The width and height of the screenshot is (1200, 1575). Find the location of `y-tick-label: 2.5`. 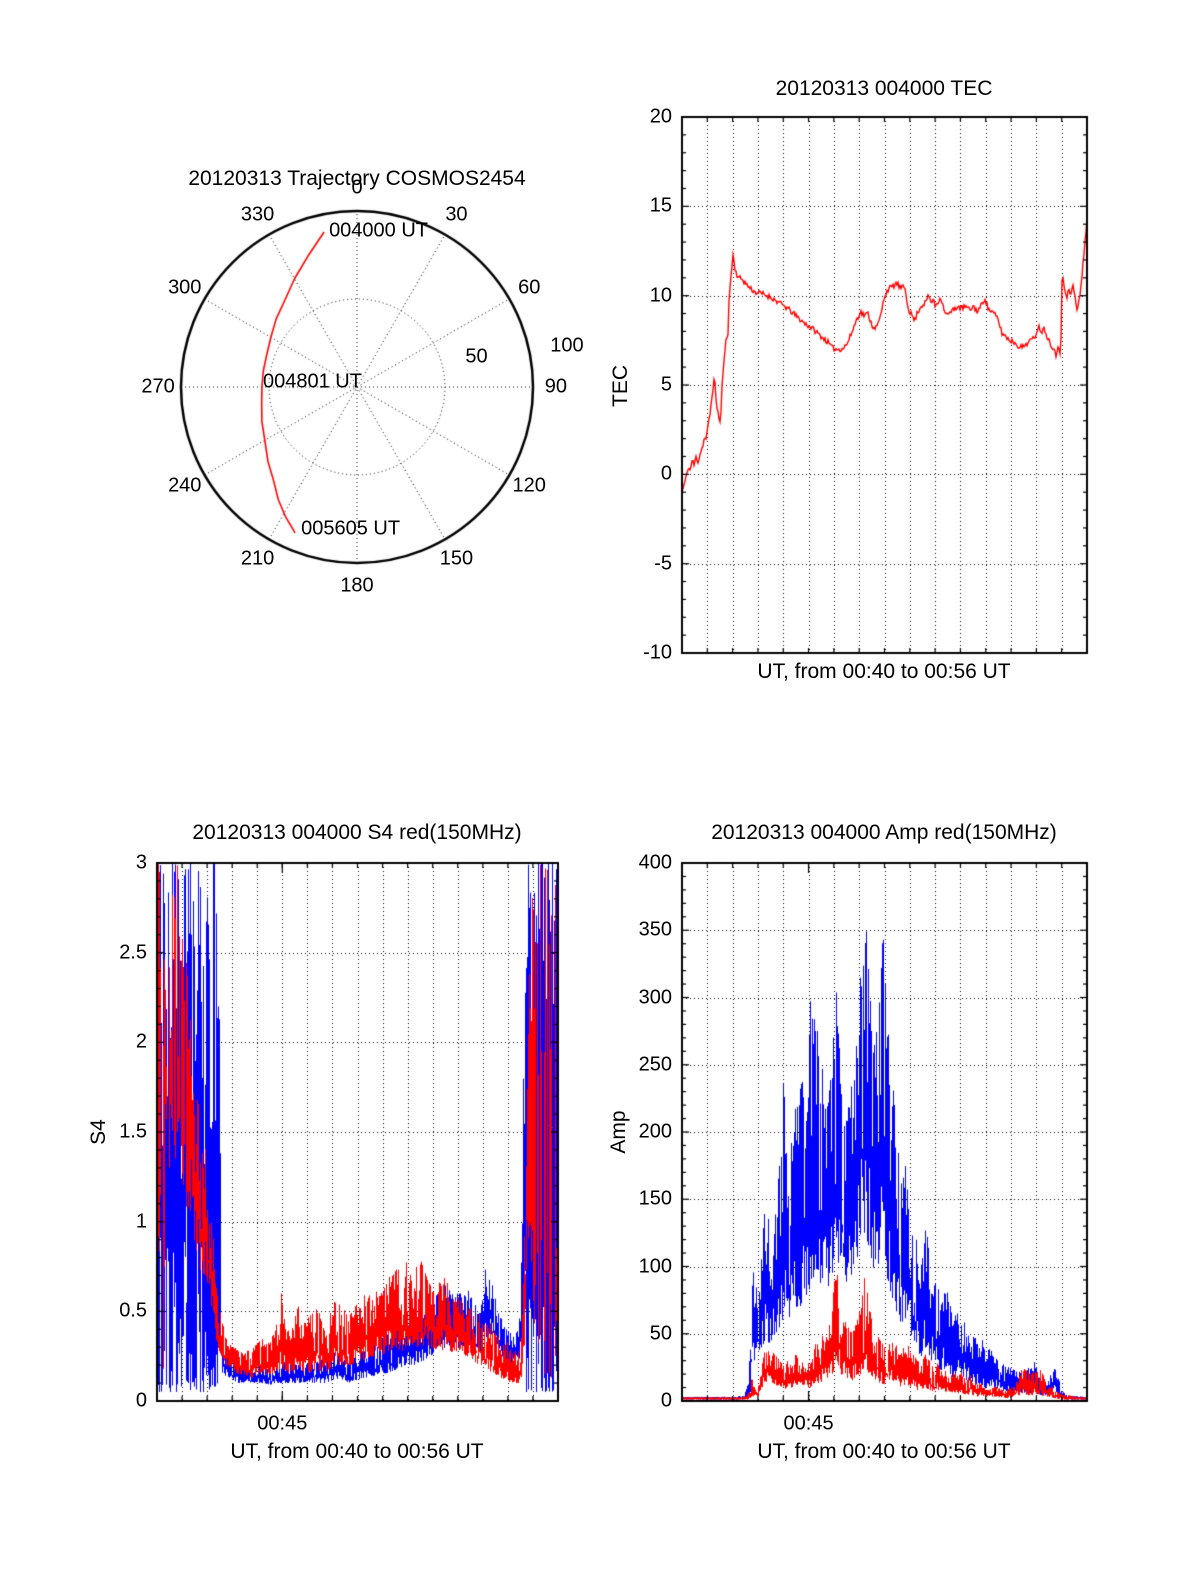

y-tick-label: 2.5 is located at coordinates (133, 952).